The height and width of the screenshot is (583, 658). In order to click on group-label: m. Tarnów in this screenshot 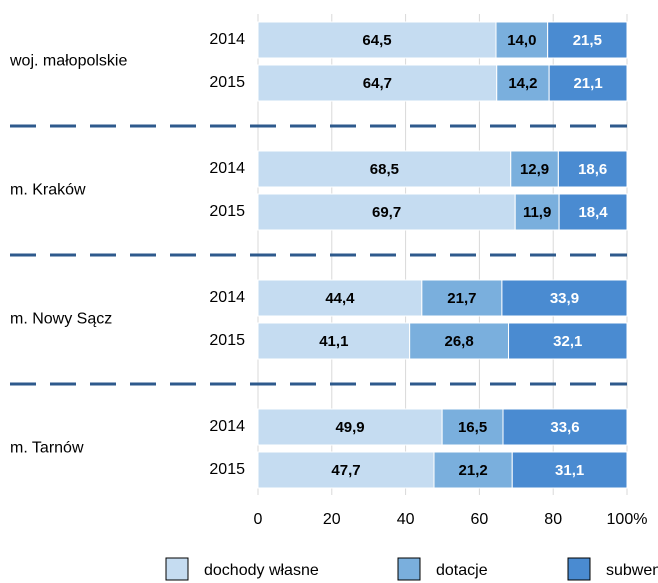, I will do `click(47, 448)`.